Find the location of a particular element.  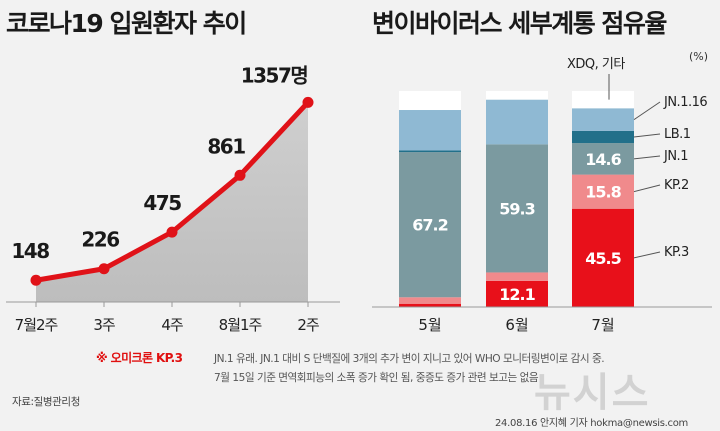

x-tick-label: 8월1주 is located at coordinates (240, 325).